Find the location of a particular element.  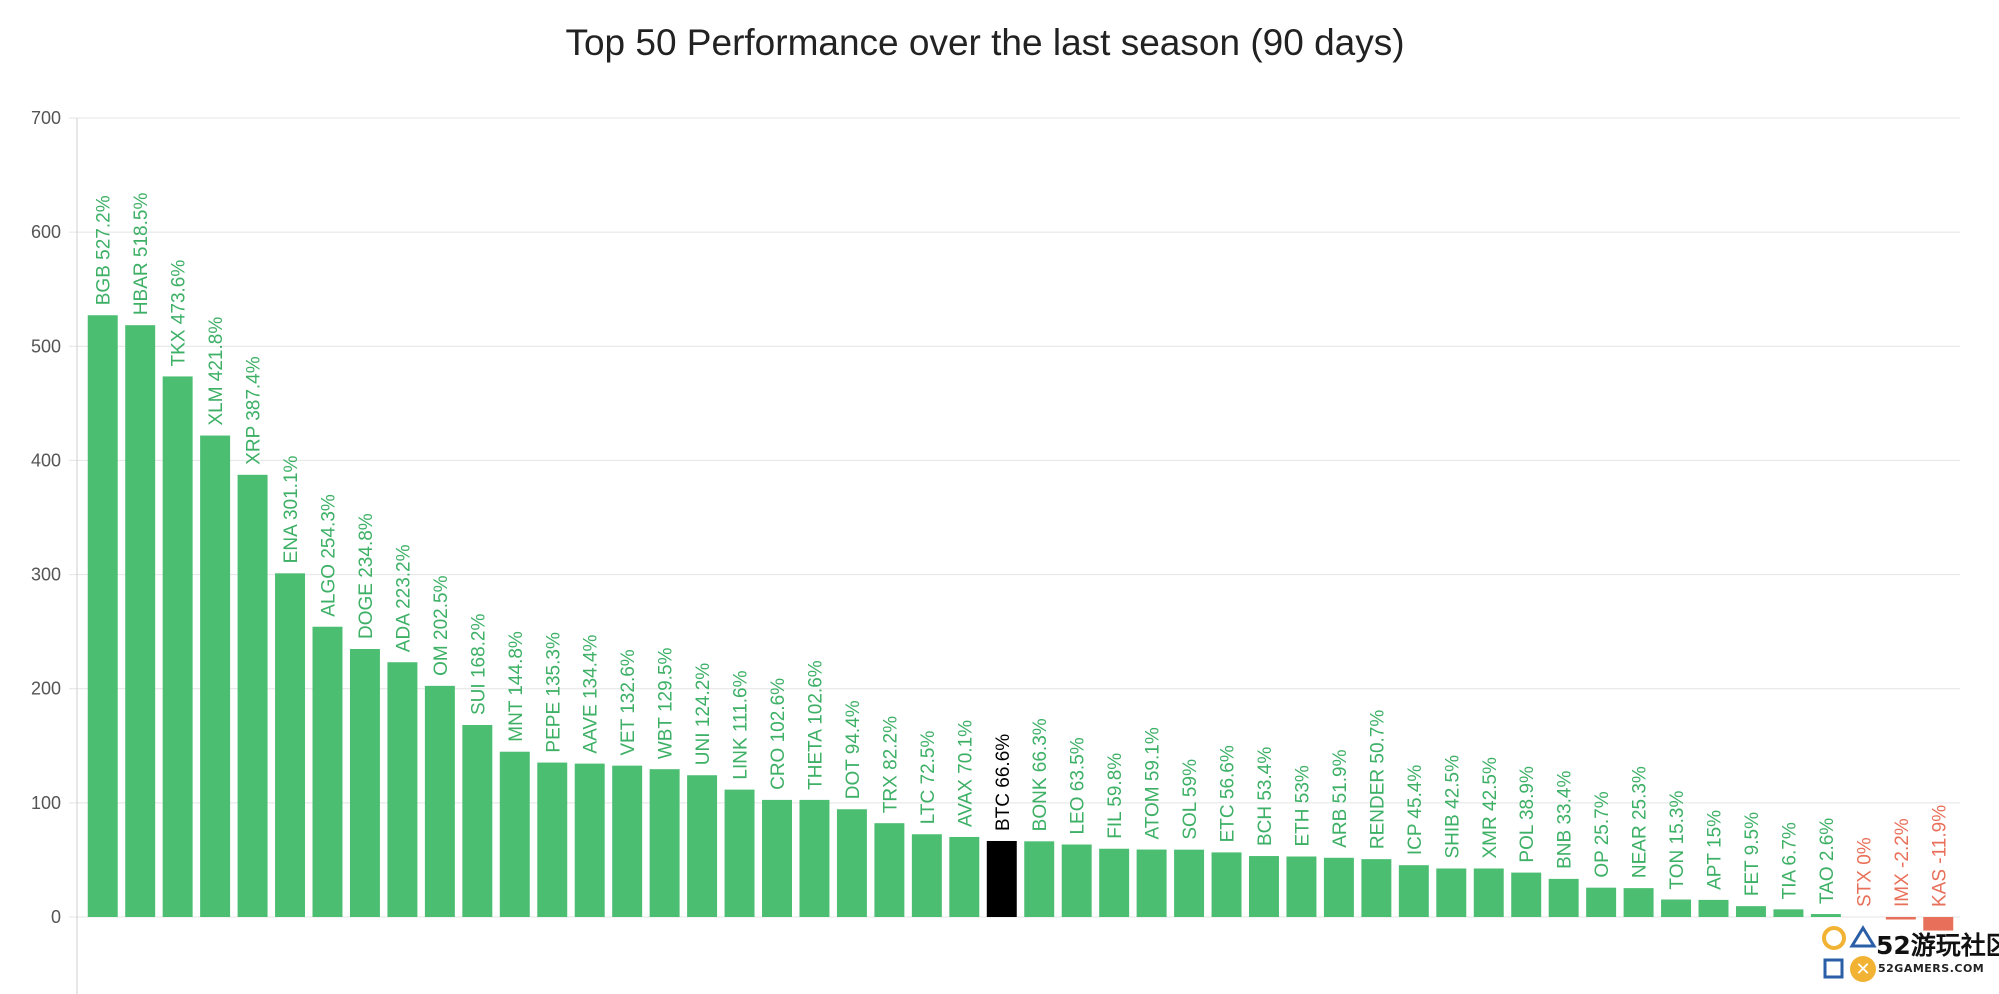

y-axis-ticks: 0 100 200 300 400 500 600 700 is located at coordinates (46, 517).